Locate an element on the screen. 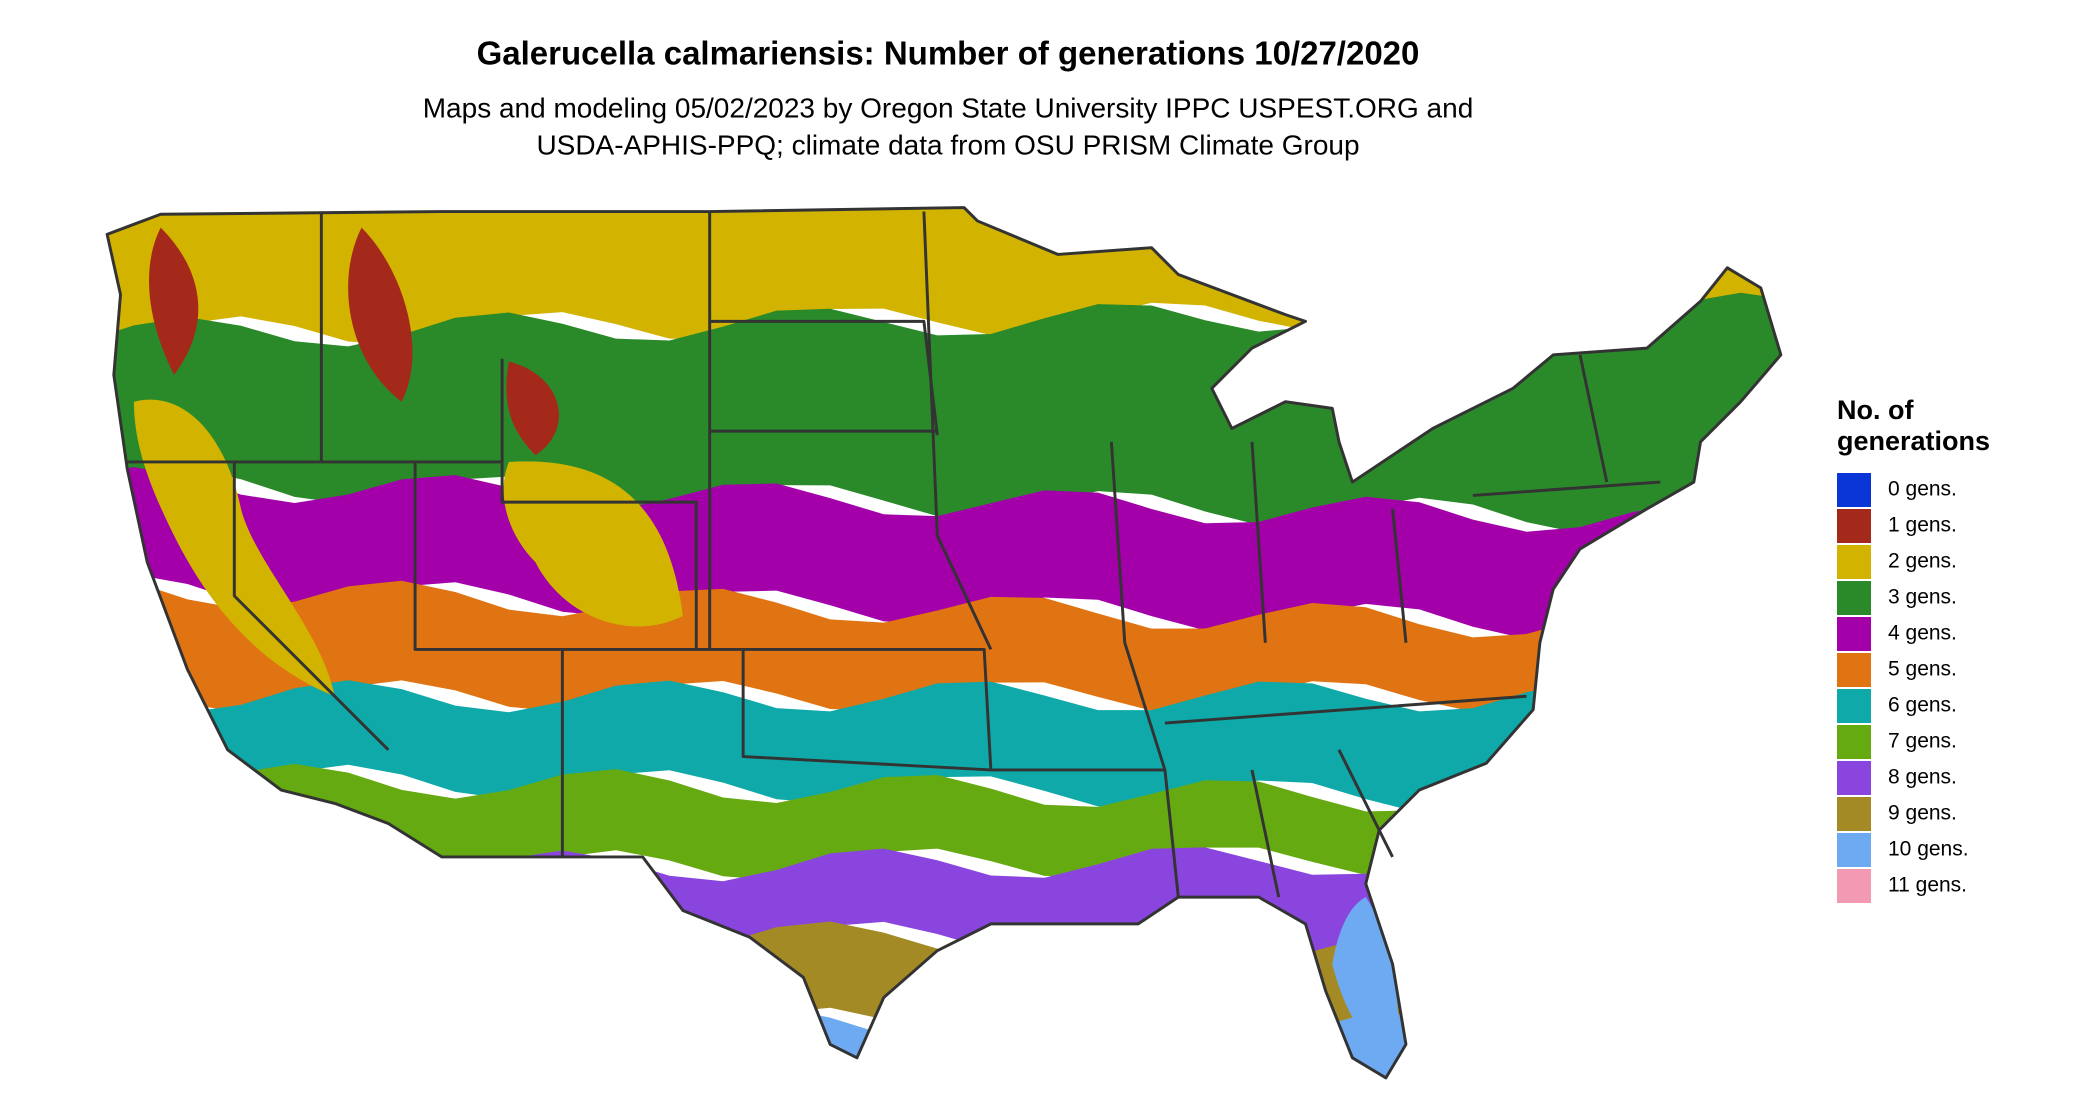 The image size is (2100, 1116). legend-label: 10 gens. is located at coordinates (1928, 849).